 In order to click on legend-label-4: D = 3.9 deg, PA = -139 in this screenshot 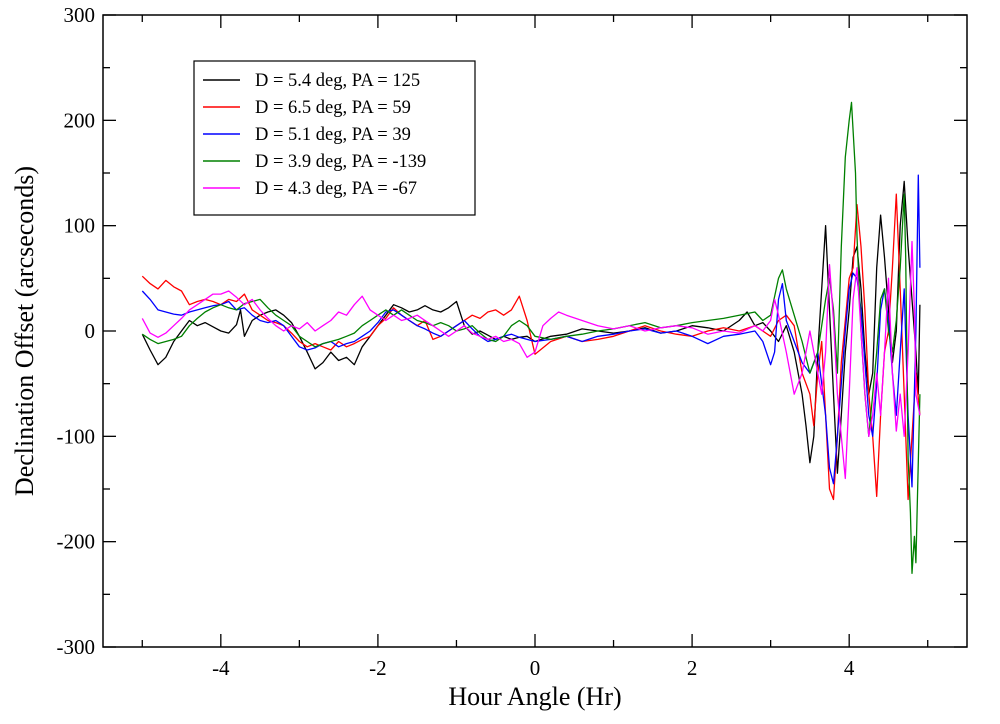, I will do `click(340, 162)`.